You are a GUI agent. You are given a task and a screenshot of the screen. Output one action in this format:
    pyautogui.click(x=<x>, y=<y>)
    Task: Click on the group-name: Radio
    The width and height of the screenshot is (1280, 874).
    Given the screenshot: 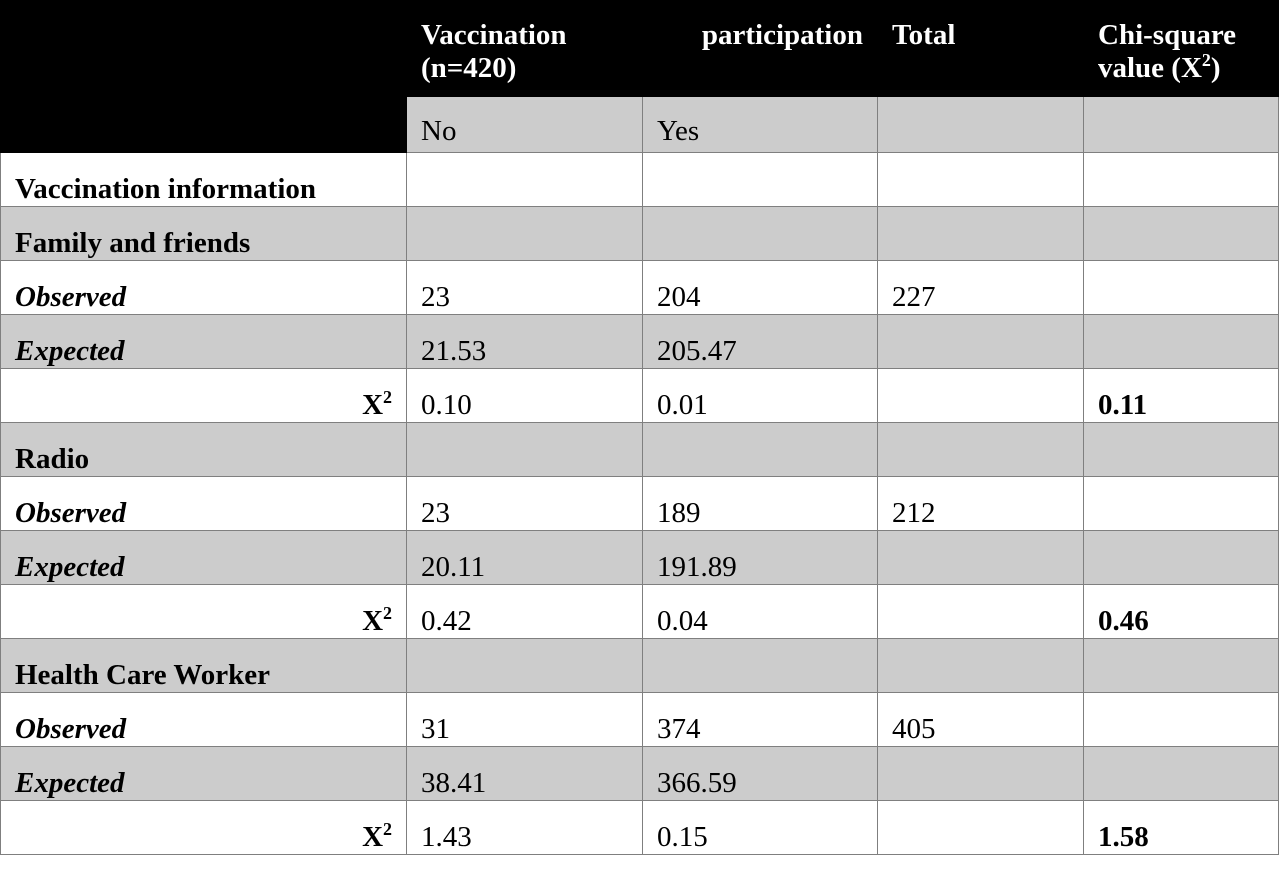 What is the action you would take?
    pyautogui.click(x=203, y=449)
    